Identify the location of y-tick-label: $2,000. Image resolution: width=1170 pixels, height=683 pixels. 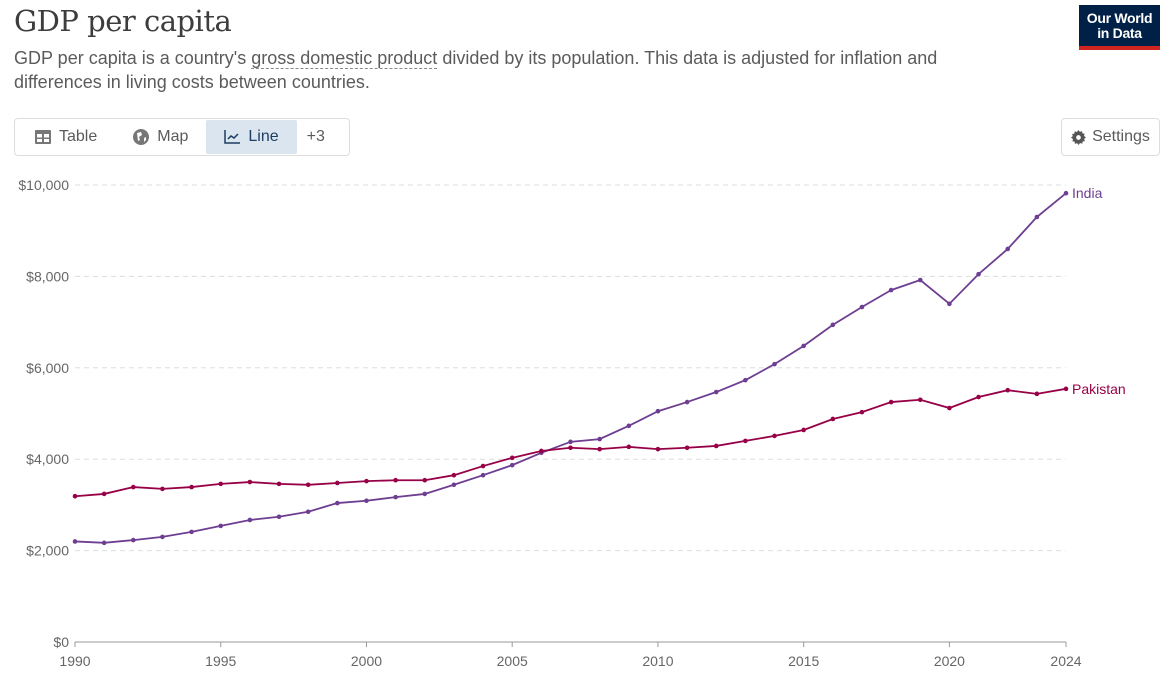
(47, 551).